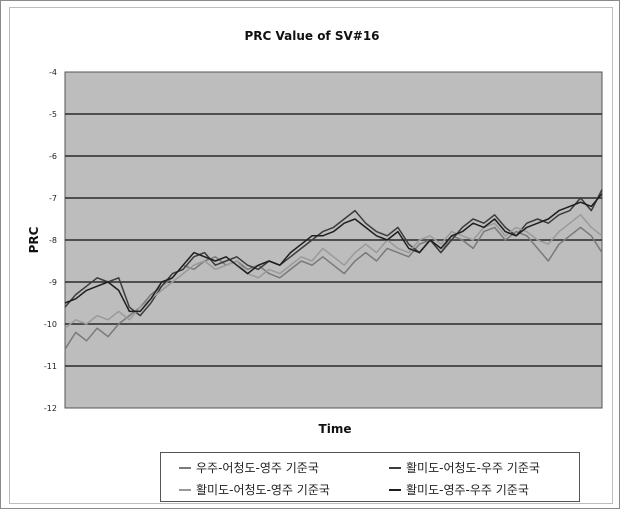 This screenshot has width=620, height=509. Describe the element at coordinates (311, 36) in the screenshot. I see `chart-title: PRC Value of SV#16` at that location.